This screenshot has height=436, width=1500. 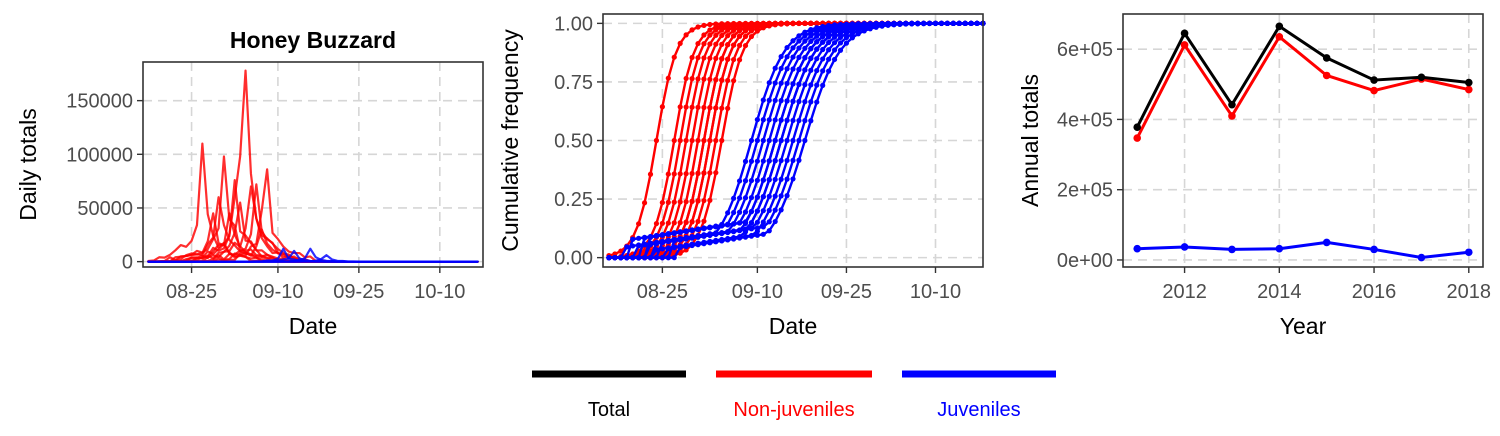 What do you see at coordinates (573, 83) in the screenshot?
I see `y-tick-label: 0.75` at bounding box center [573, 83].